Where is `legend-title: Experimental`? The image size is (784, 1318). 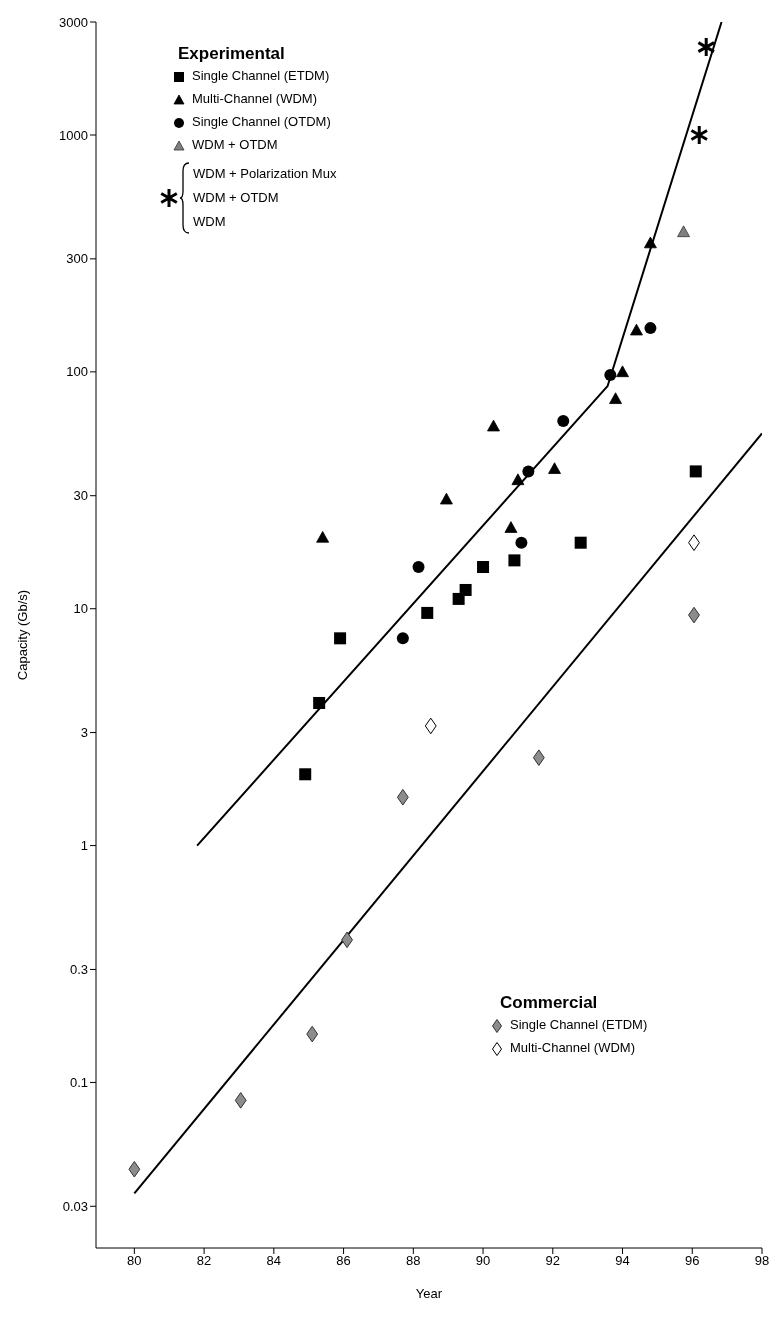
legend-title: Experimental is located at coordinates (232, 54).